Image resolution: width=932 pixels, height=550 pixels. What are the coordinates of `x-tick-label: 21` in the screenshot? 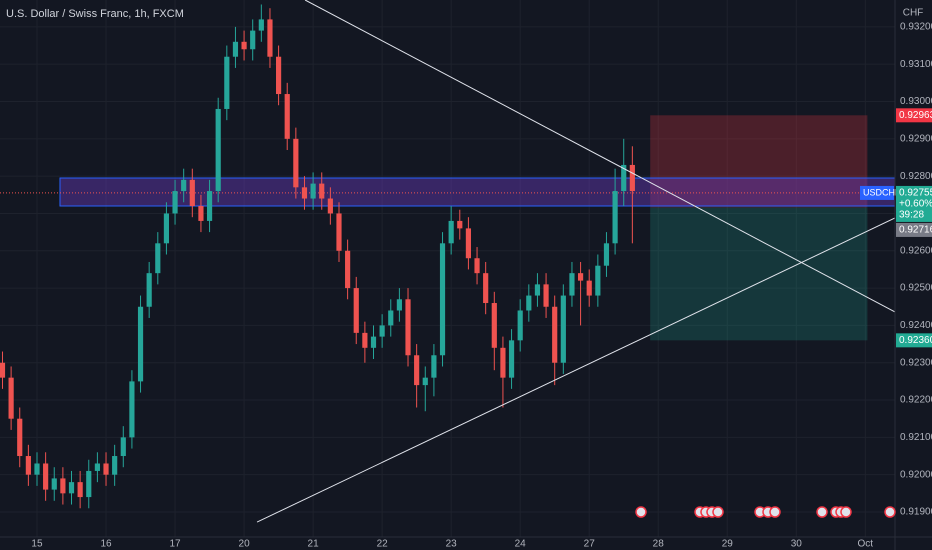 It's located at (314, 544).